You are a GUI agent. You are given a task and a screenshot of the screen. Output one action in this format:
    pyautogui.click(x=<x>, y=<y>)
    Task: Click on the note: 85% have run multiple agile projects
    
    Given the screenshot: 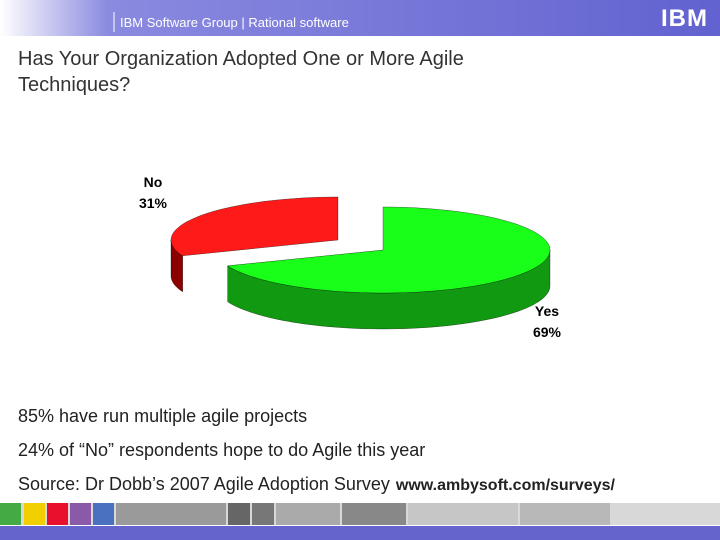 What is the action you would take?
    pyautogui.click(x=162, y=416)
    